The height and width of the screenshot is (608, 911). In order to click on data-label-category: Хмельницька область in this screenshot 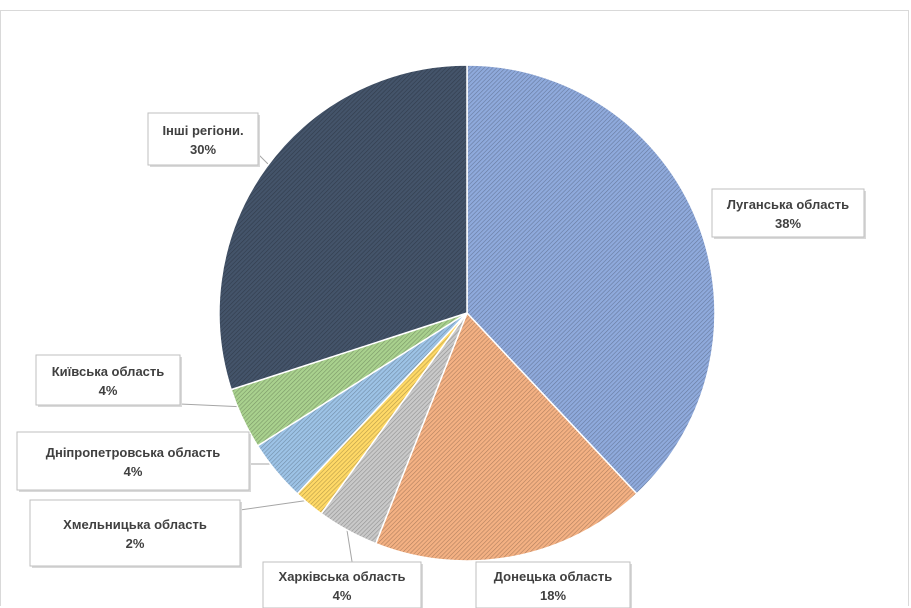, I will do `click(135, 524)`.